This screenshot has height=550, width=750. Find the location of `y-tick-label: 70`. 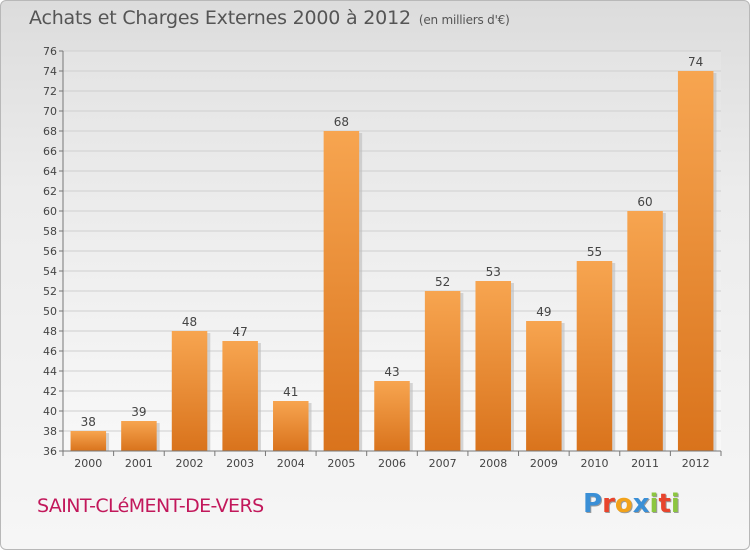

y-tick-label: 70 is located at coordinates (50, 111).